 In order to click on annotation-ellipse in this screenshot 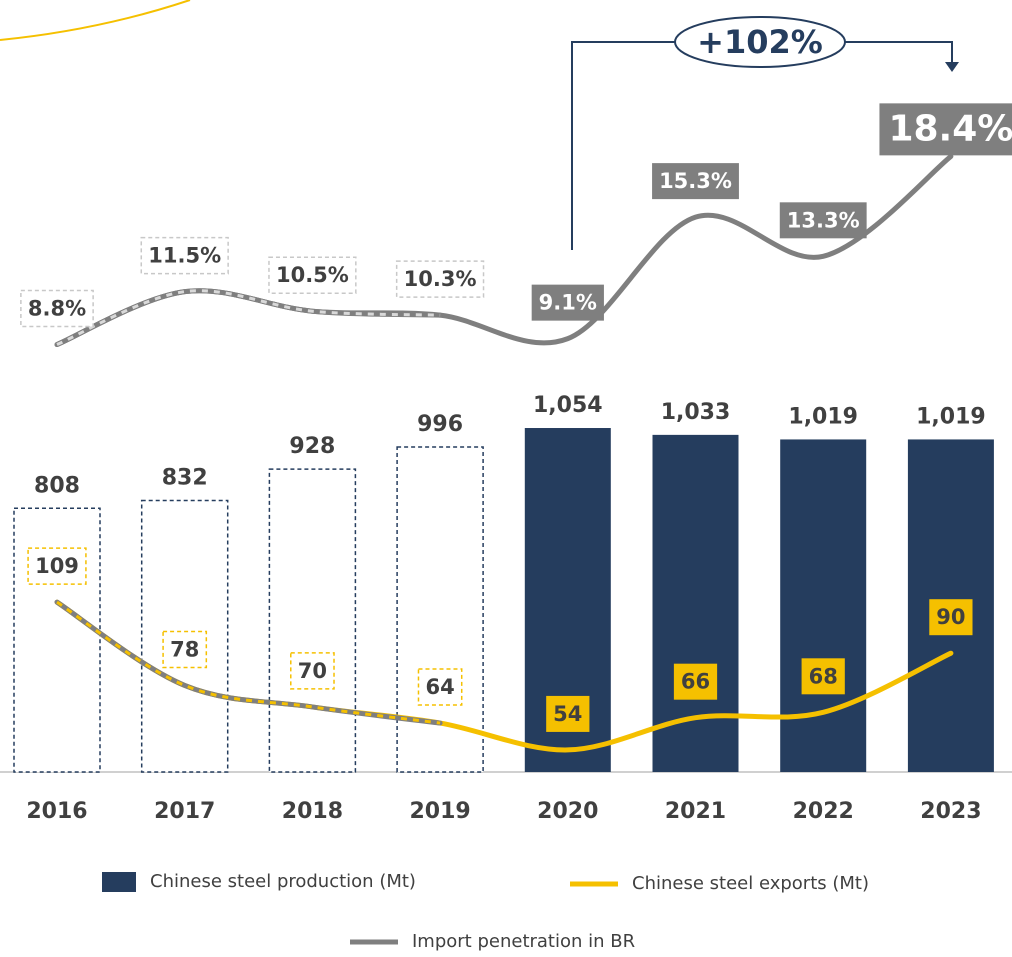, I will do `click(760, 42)`.